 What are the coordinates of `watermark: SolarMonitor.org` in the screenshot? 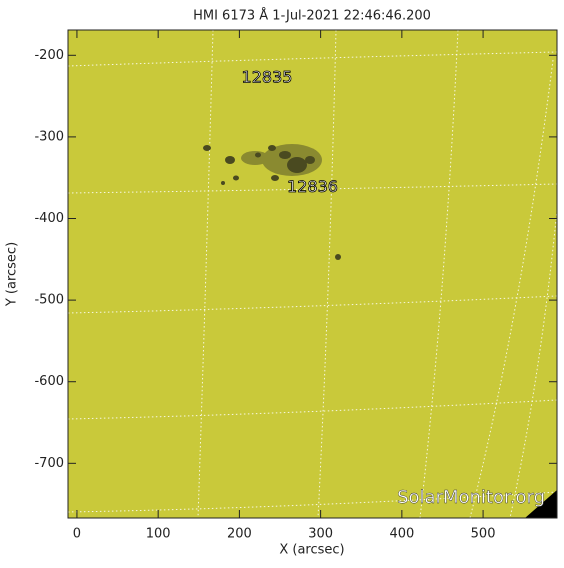 It's located at (471, 497).